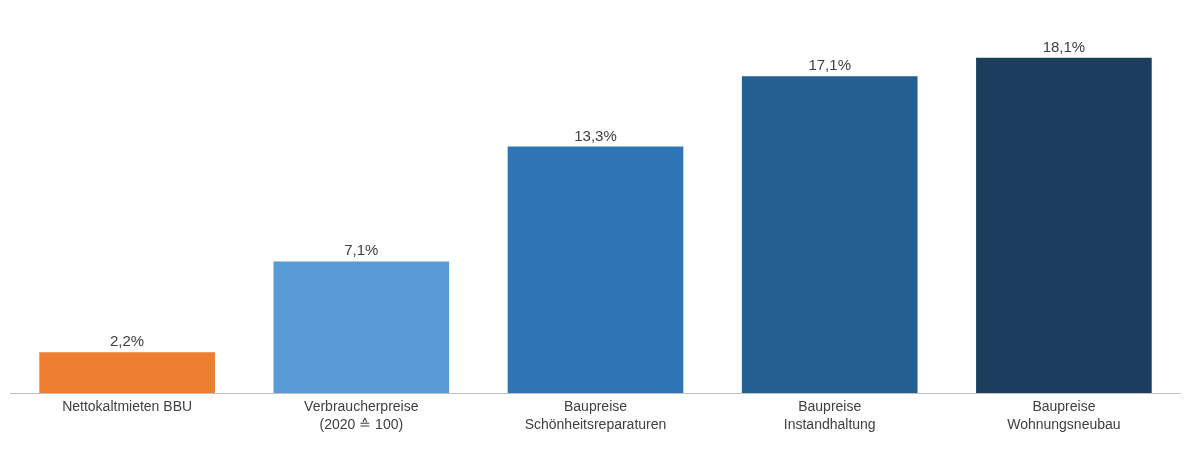 The height and width of the screenshot is (459, 1191). I want to click on data-label: 13,3%, so click(595, 135).